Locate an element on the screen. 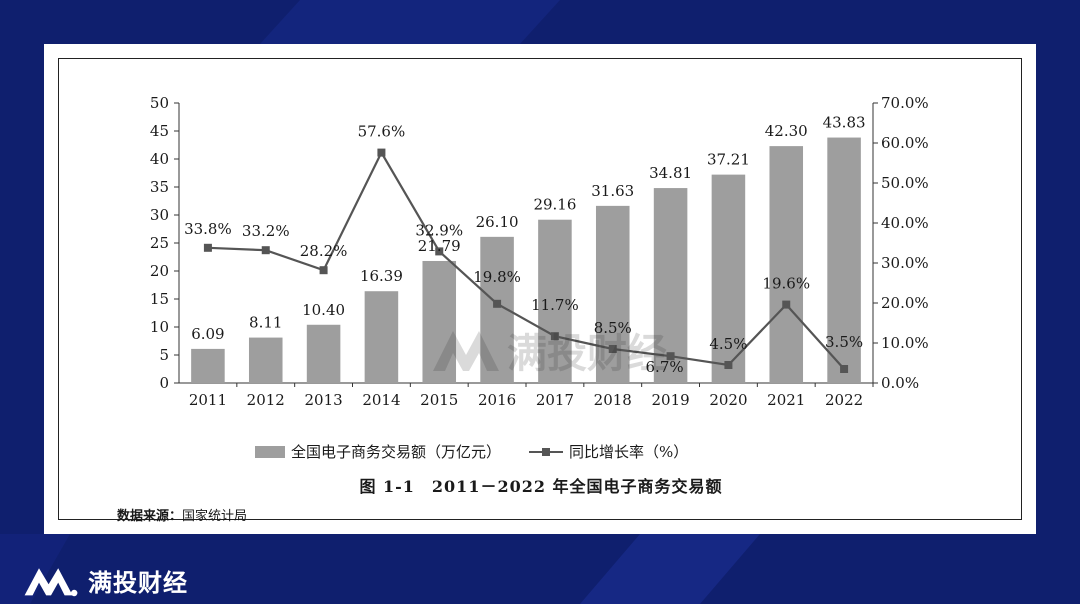 The width and height of the screenshot is (1080, 604). data-source-label: 数据来源： is located at coordinates (150, 516).